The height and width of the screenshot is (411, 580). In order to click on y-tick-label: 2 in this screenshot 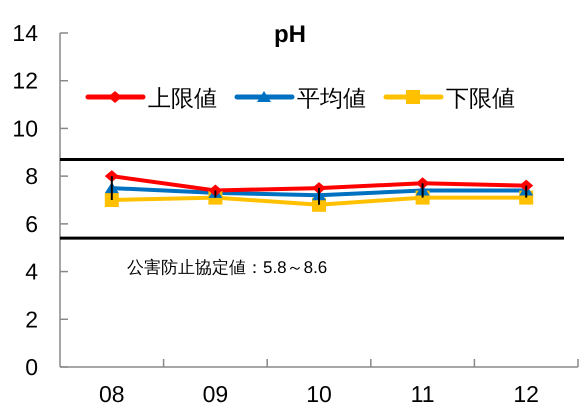, I will do `click(31, 319)`.